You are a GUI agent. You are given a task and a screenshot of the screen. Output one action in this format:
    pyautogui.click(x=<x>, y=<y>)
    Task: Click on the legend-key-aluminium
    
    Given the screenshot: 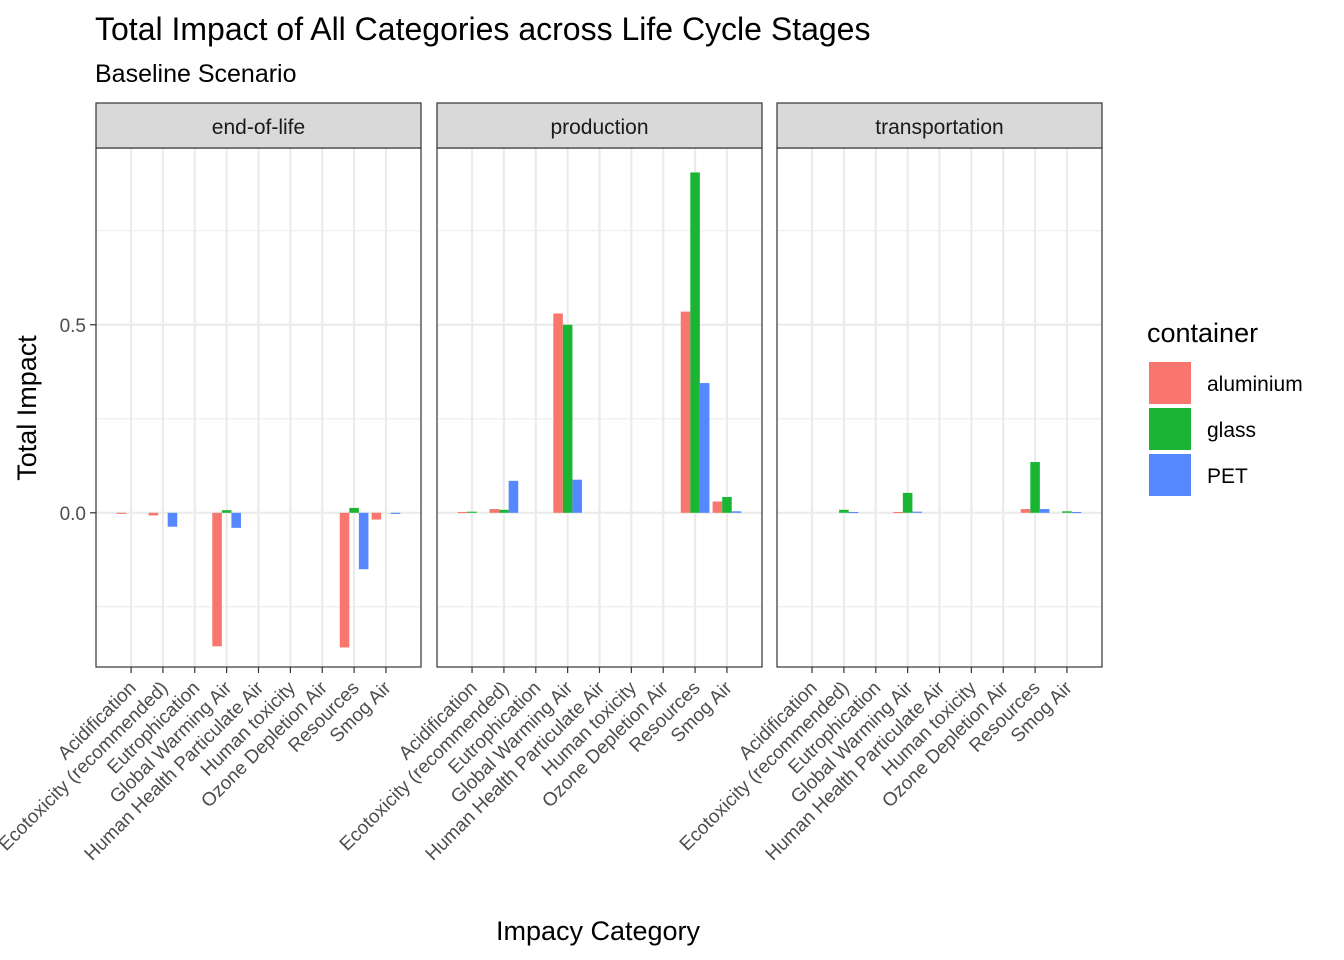 What is the action you would take?
    pyautogui.click(x=1170, y=383)
    